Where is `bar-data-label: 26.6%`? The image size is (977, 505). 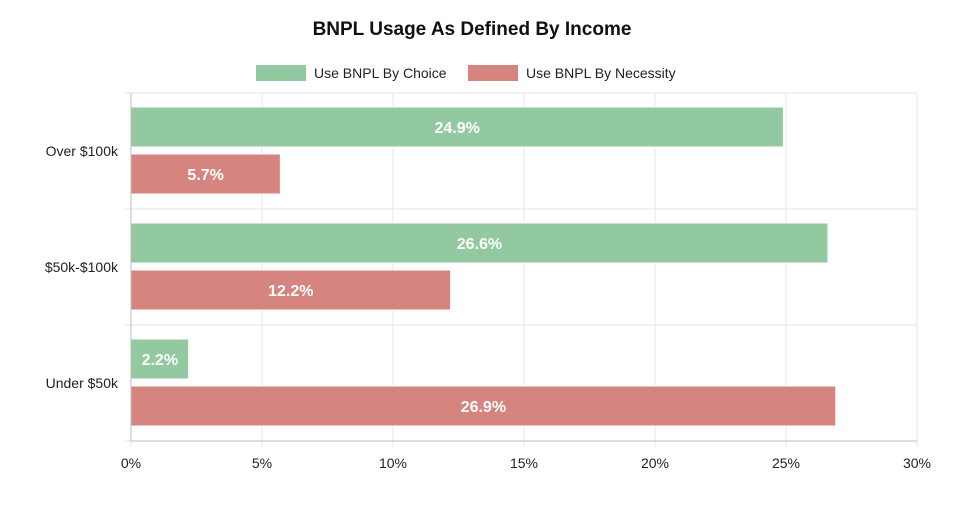
bar-data-label: 26.6% is located at coordinates (479, 244).